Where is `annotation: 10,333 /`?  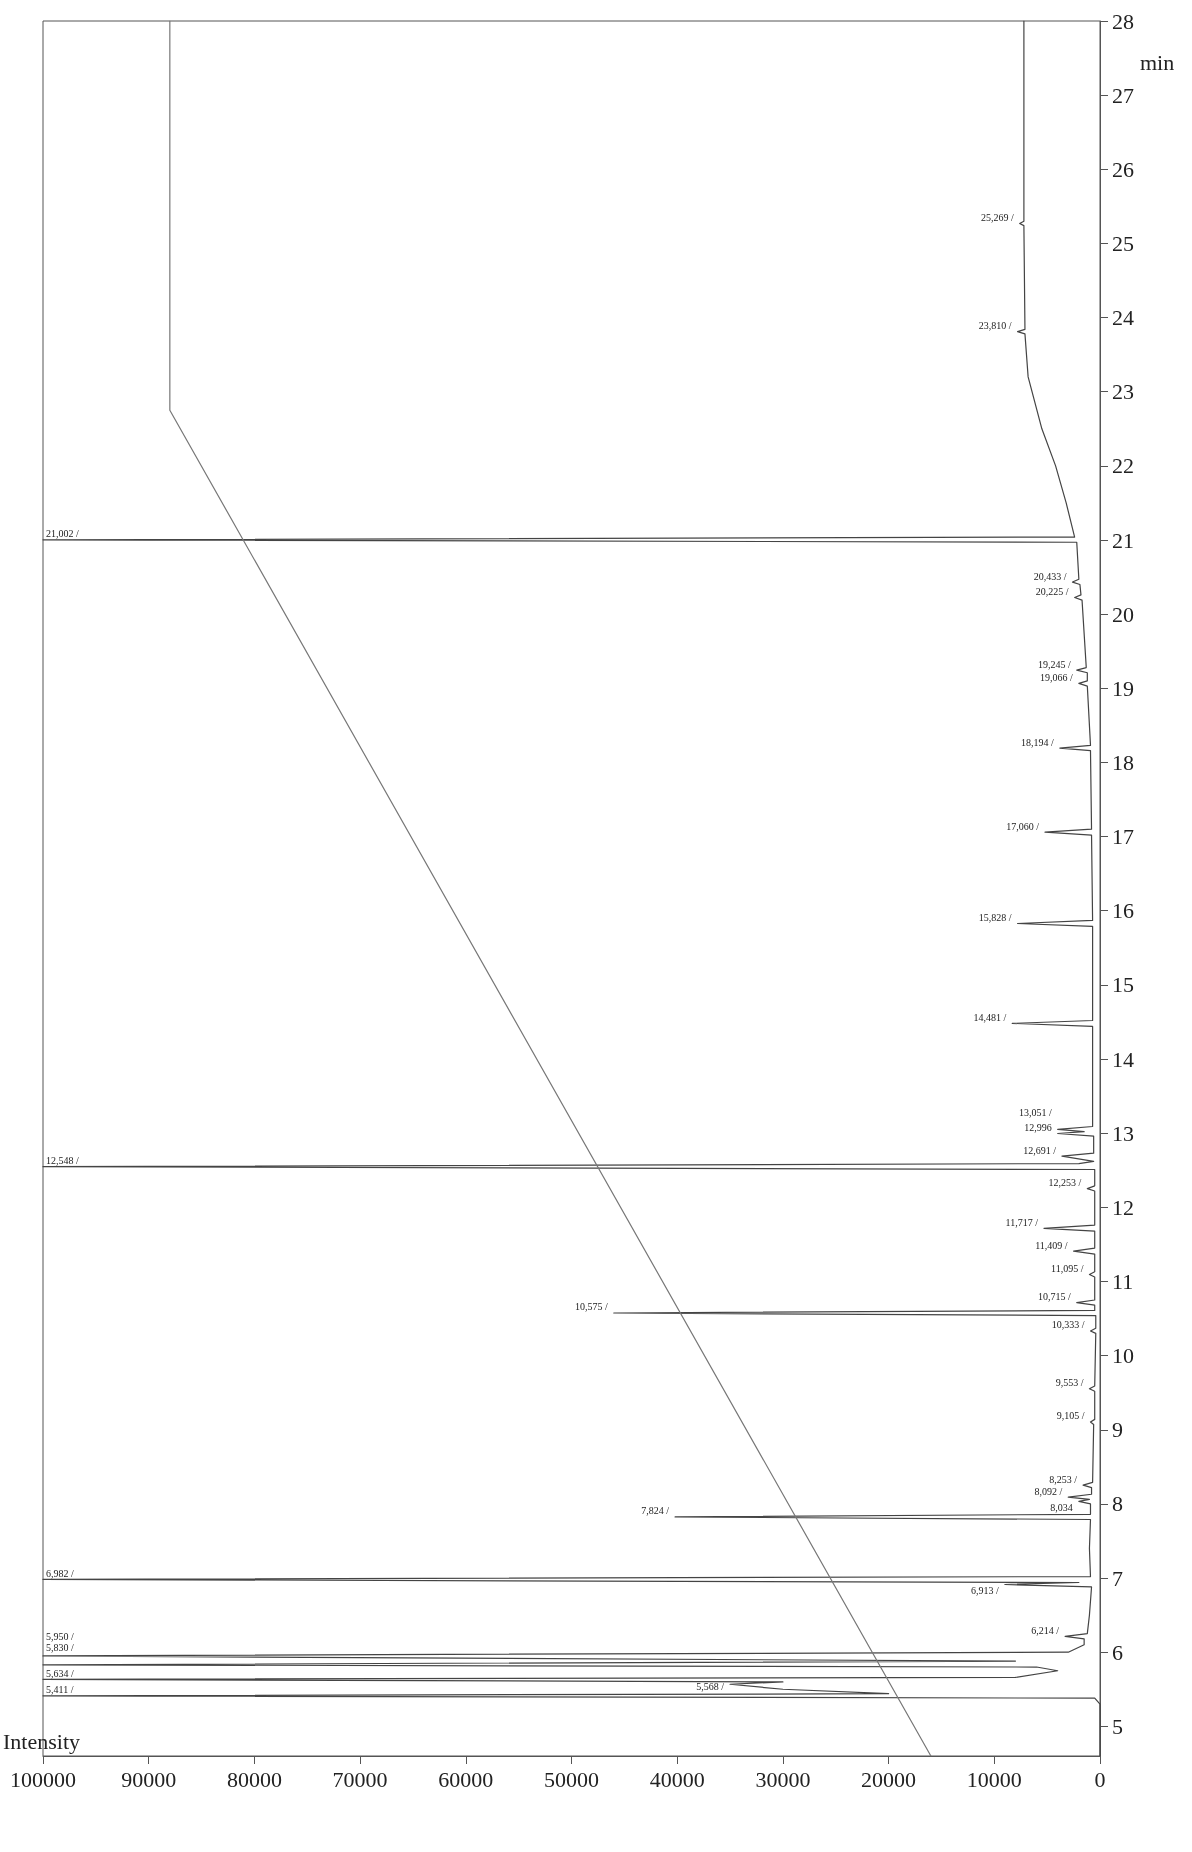 annotation: 10,333 / is located at coordinates (1068, 1325).